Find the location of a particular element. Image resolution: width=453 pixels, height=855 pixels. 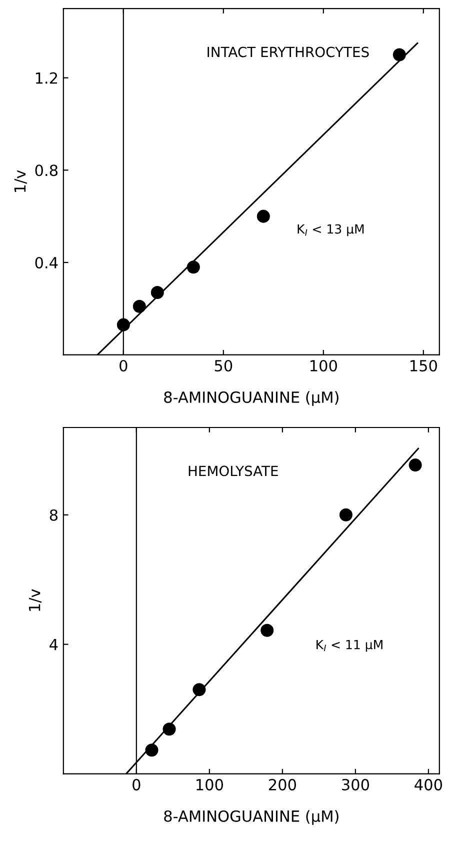

x-tick-label: 400 is located at coordinates (428, 784).